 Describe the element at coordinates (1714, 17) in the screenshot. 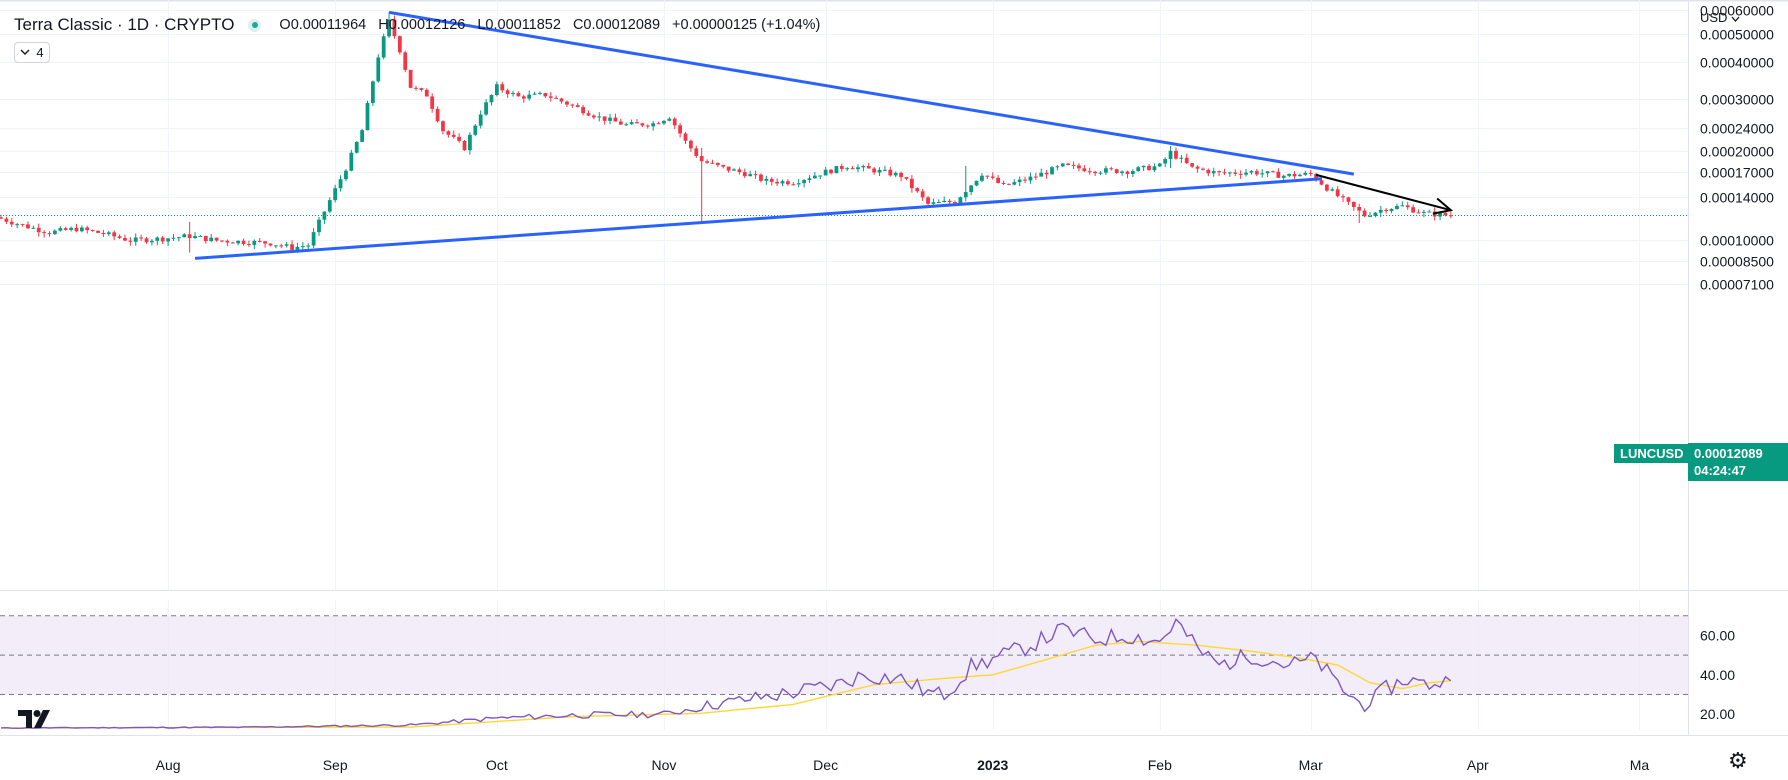

I see `currency-label: USD` at that location.